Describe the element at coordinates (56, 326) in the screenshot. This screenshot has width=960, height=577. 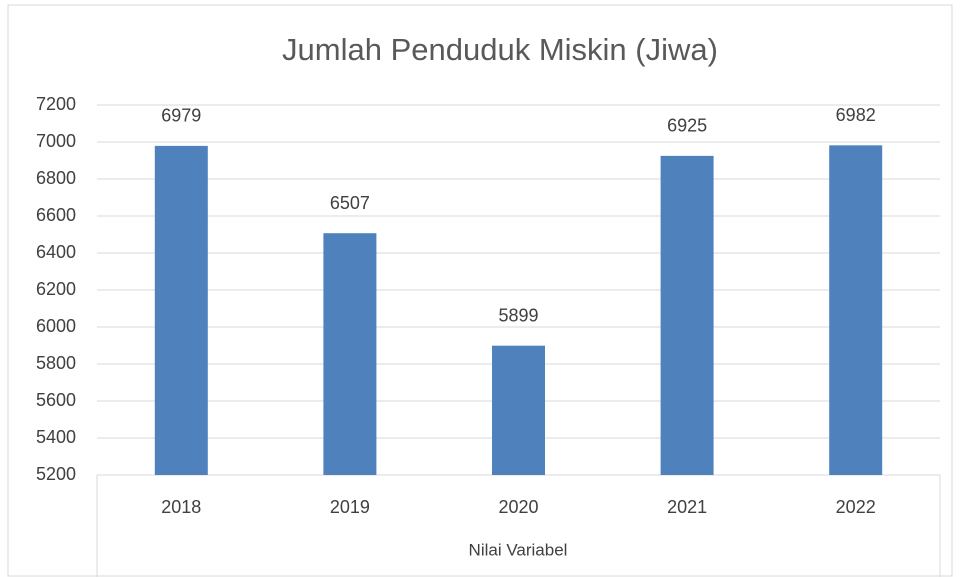
I see `y-tick-label: 6000` at that location.